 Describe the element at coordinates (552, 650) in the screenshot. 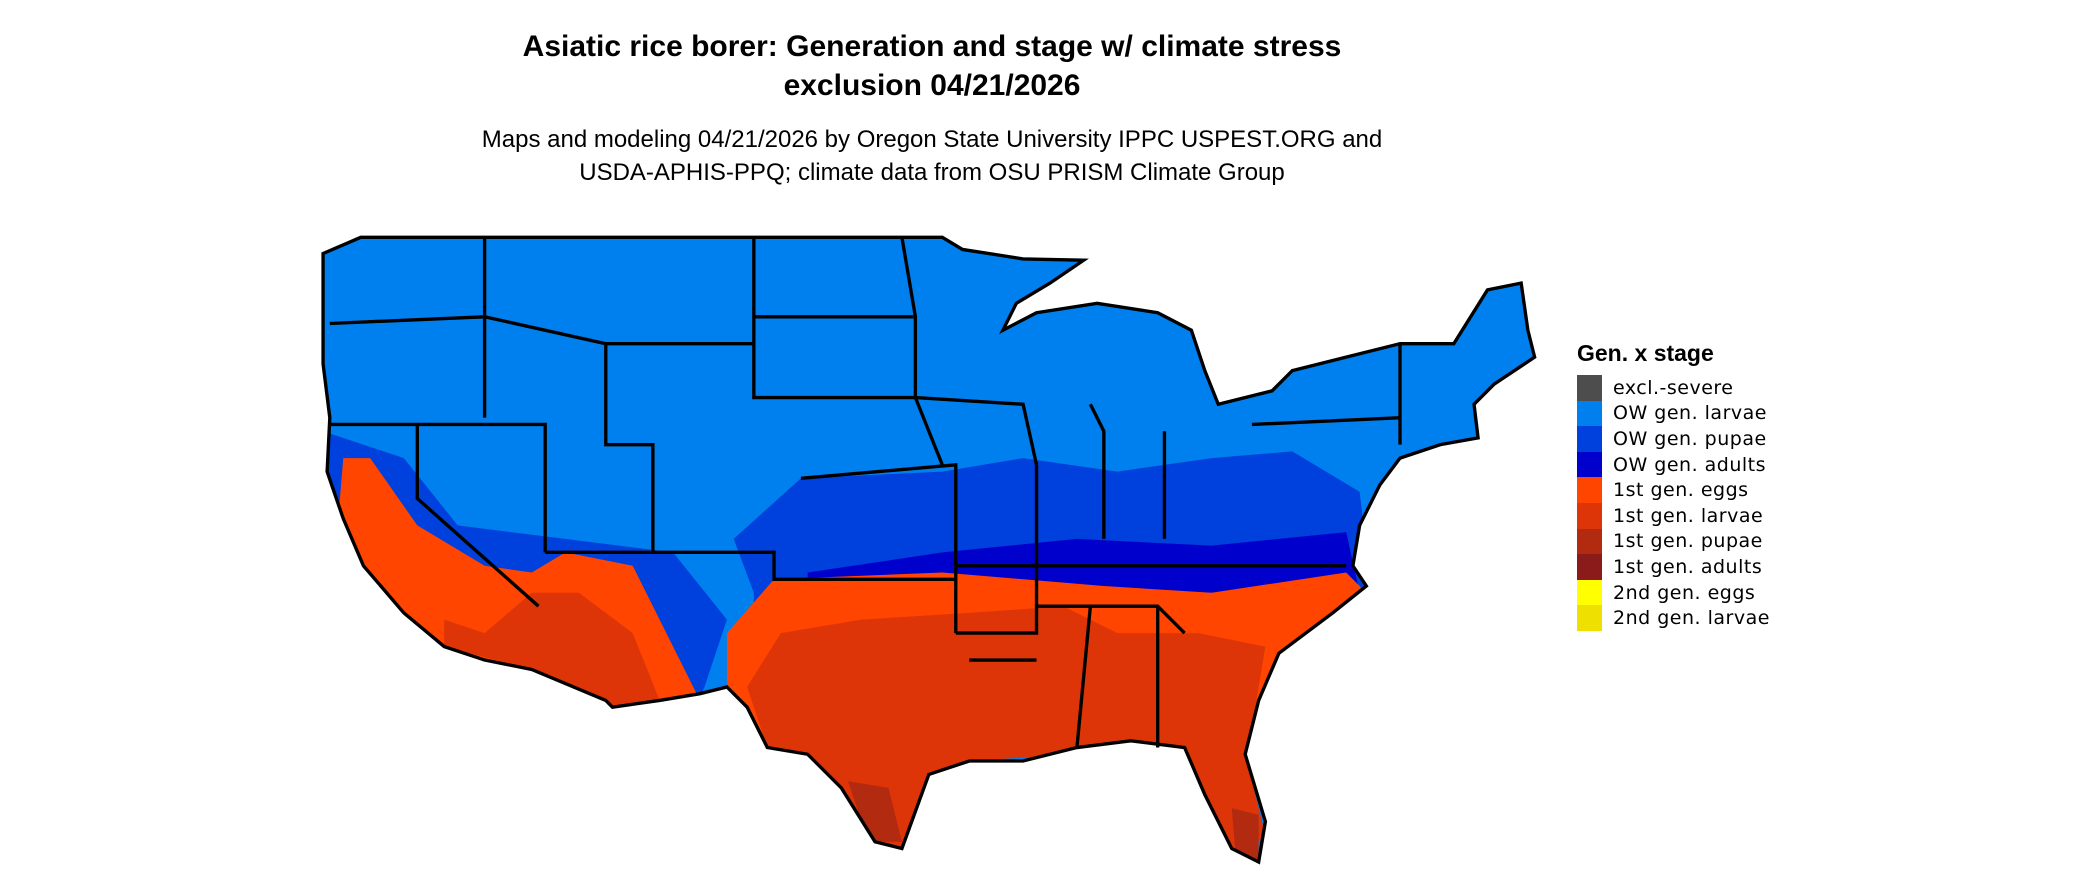

I see `region-southwest-larvae` at that location.